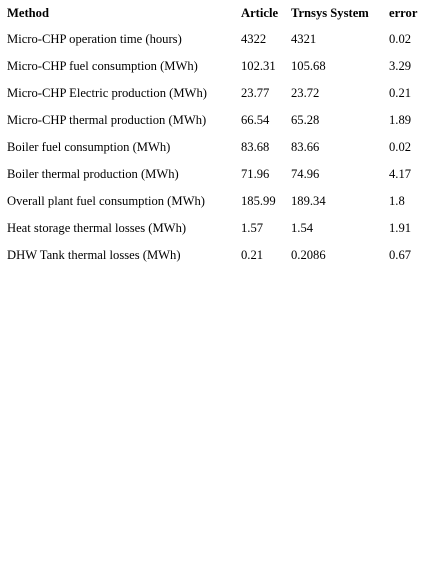  Describe the element at coordinates (97, 228) in the screenshot. I see `cell-method: Heat storage thermal losses (MWh)` at that location.